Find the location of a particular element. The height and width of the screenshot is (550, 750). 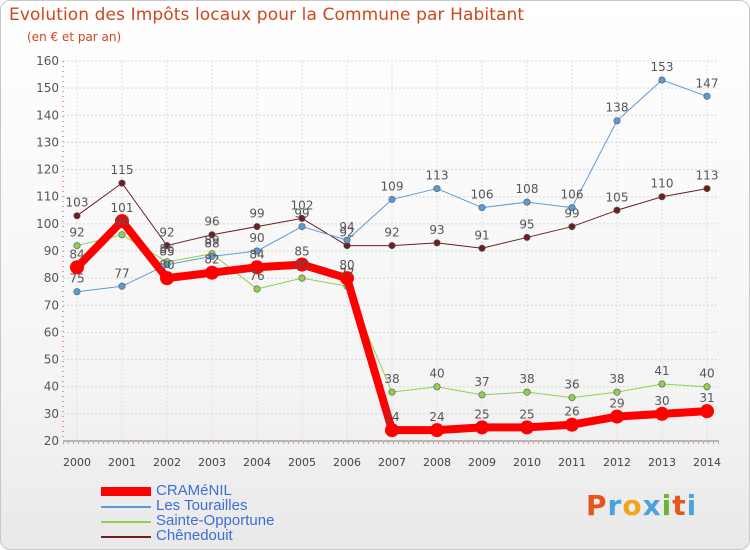

data-label-sainte-opportune: 77 is located at coordinates (346, 273).